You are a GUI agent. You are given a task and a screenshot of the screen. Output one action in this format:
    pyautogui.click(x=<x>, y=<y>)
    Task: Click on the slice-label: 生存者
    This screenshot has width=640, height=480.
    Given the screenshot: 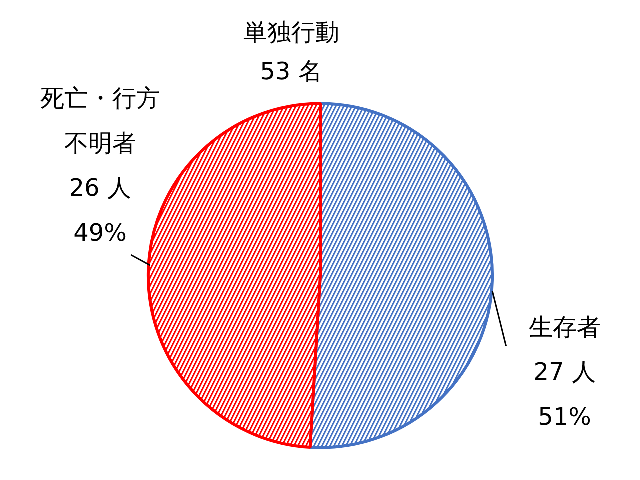 What is the action you would take?
    pyautogui.click(x=564, y=327)
    